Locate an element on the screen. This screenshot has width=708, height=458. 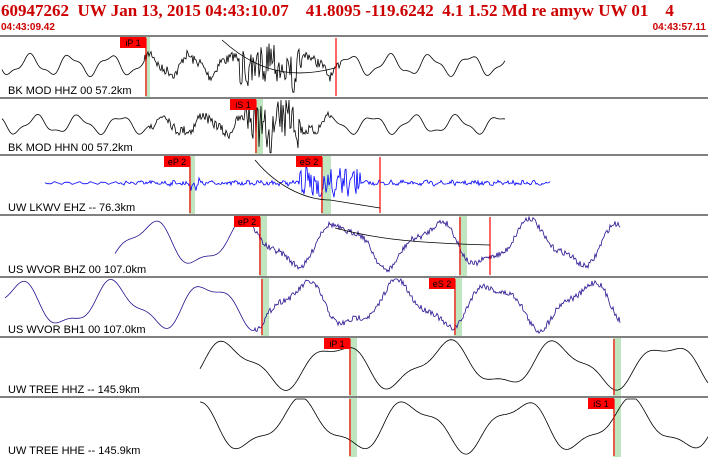
channel-label: UW LKWV EHZ -- 76.3km is located at coordinates (71, 208).